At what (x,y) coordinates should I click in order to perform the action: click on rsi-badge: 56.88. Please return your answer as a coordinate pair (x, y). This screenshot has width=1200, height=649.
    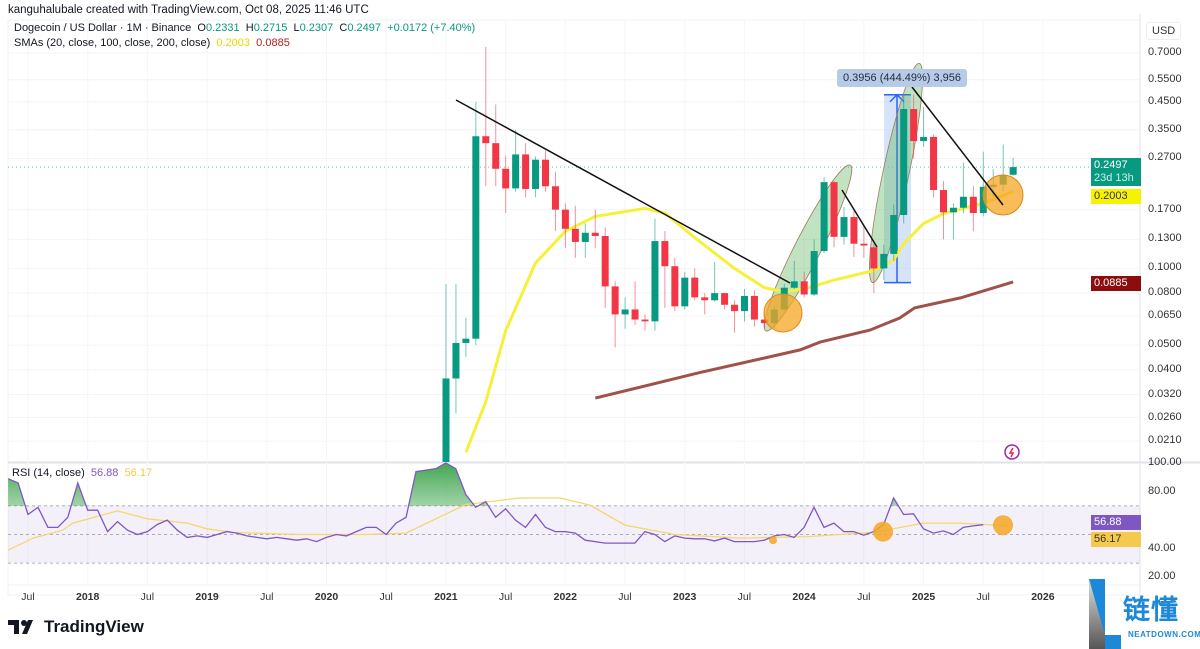
    Looking at the image, I should click on (1116, 522).